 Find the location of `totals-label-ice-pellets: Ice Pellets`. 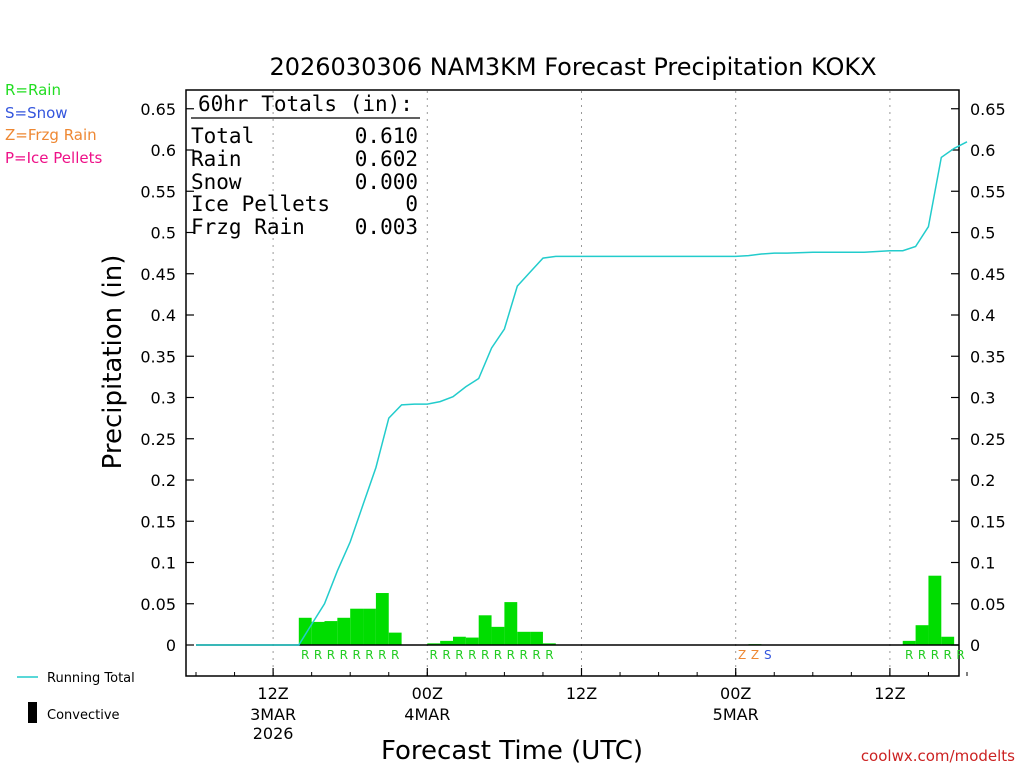

totals-label-ice-pellets: Ice Pellets is located at coordinates (260, 204).